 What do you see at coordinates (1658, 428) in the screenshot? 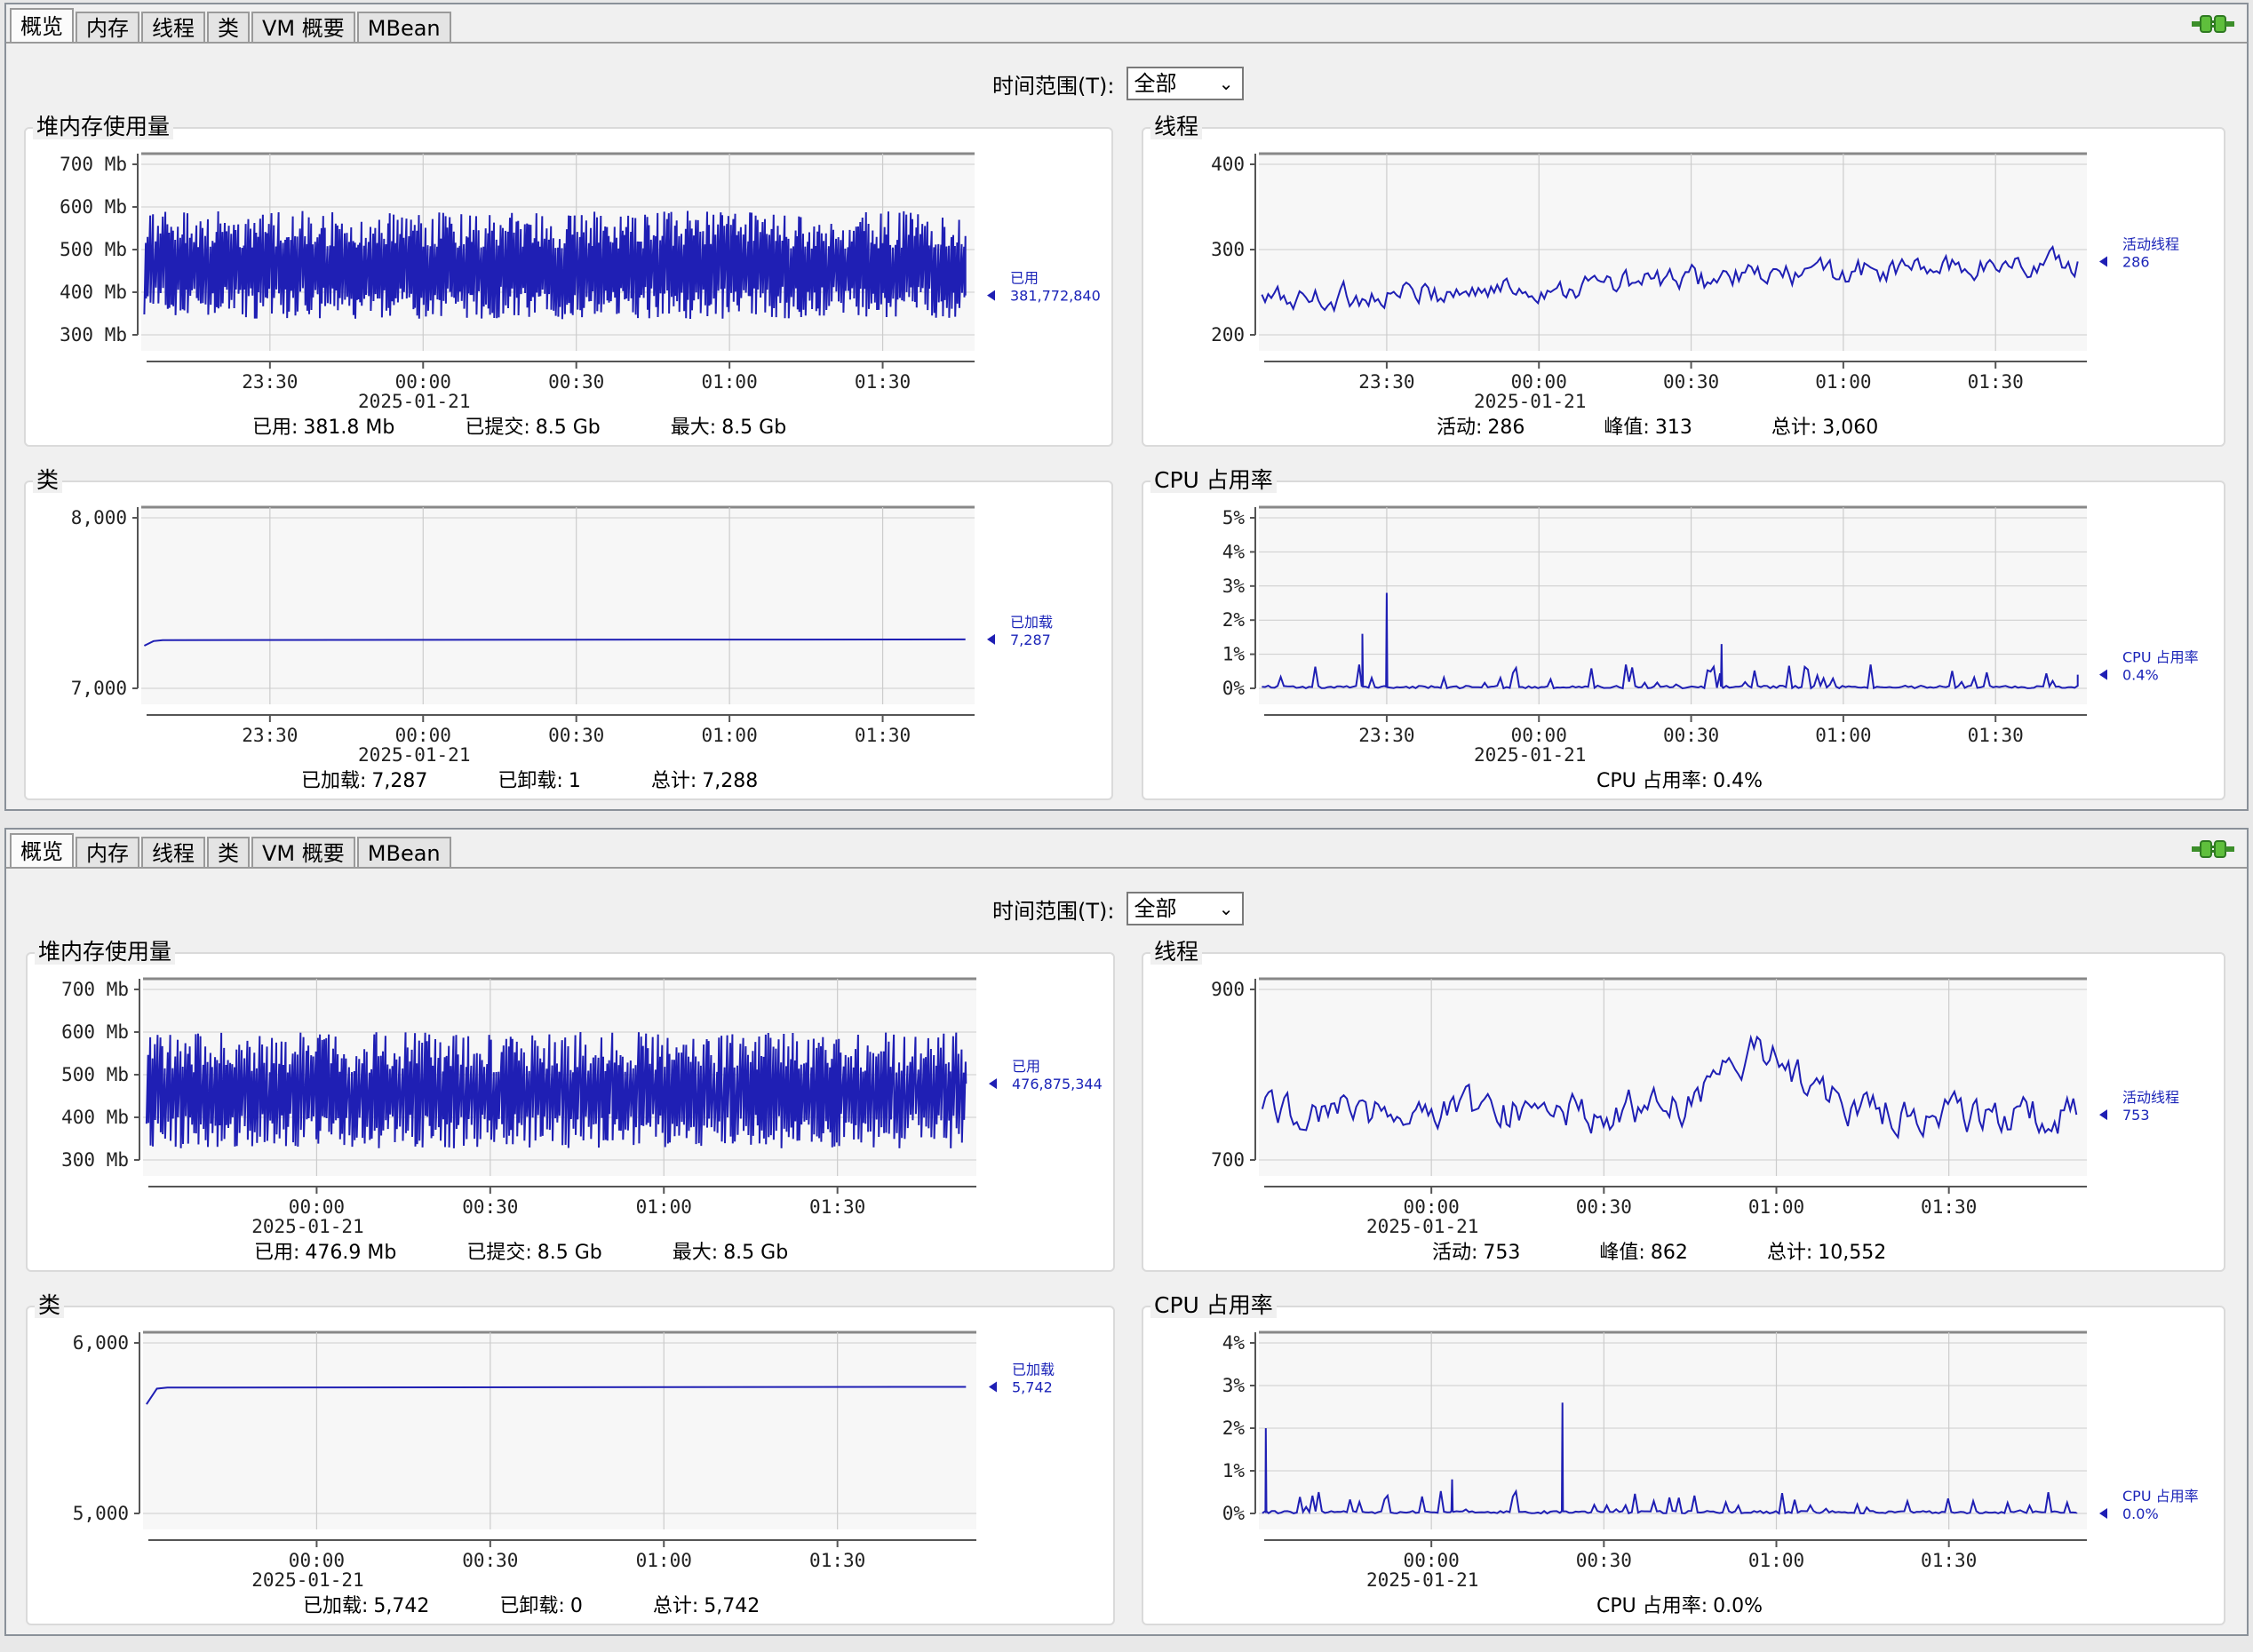
I see `threads-stats: 活动: 286 峰值: 313 总计: 3,060` at bounding box center [1658, 428].